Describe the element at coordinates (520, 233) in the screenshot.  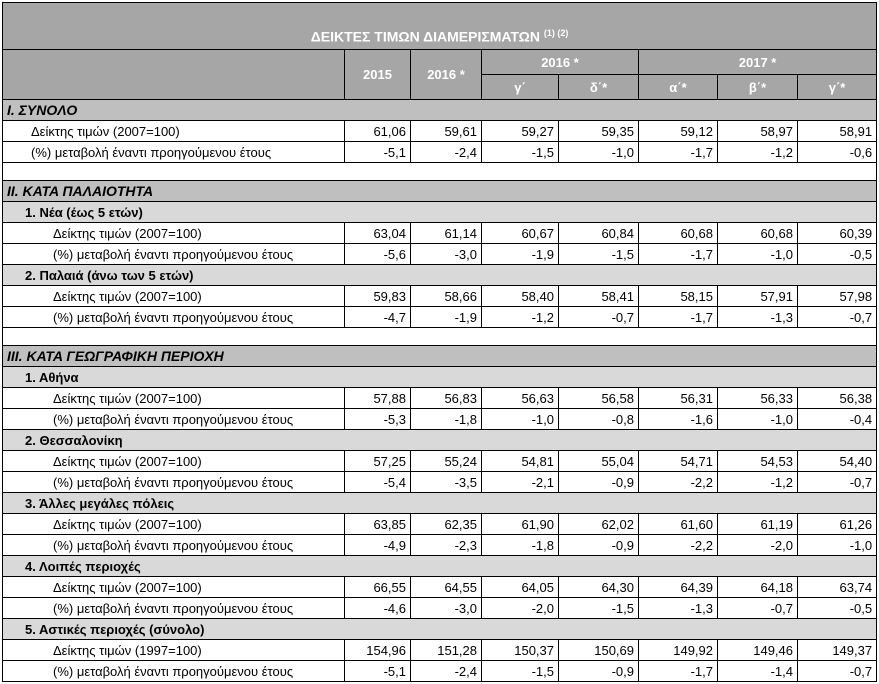
I see `value-cell: 60,67` at that location.